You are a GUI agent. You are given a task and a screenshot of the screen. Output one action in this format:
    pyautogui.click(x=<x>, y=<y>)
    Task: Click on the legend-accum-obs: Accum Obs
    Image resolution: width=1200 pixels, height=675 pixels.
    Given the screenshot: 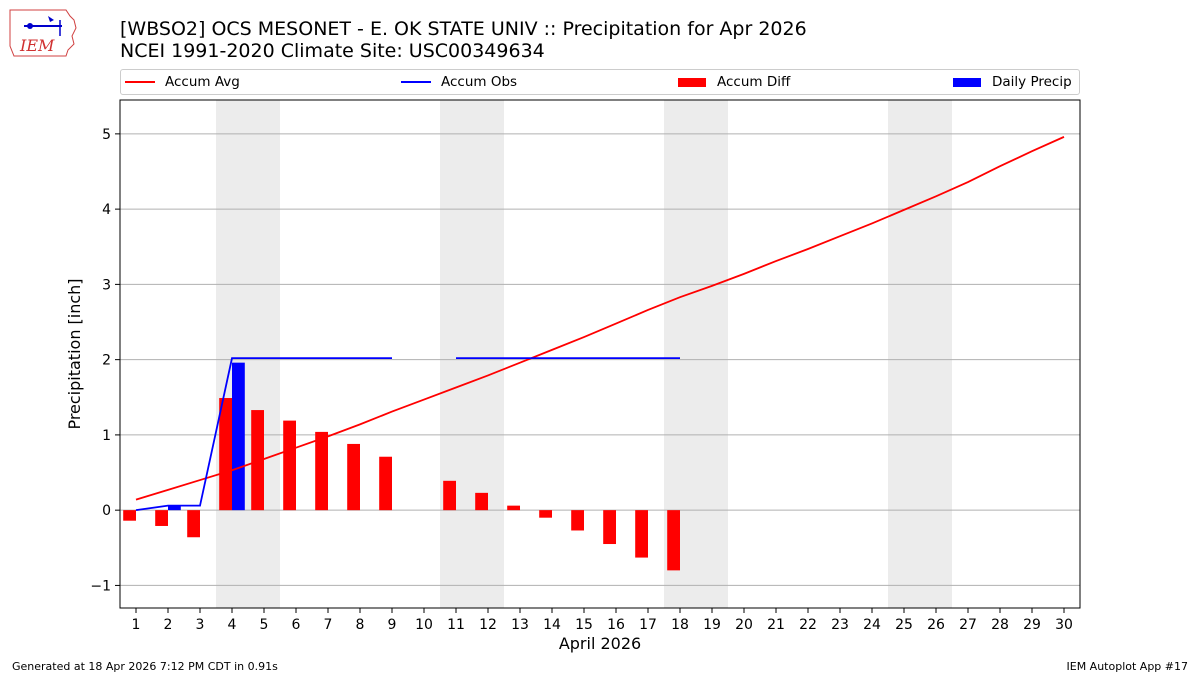 What is the action you would take?
    pyautogui.click(x=459, y=82)
    